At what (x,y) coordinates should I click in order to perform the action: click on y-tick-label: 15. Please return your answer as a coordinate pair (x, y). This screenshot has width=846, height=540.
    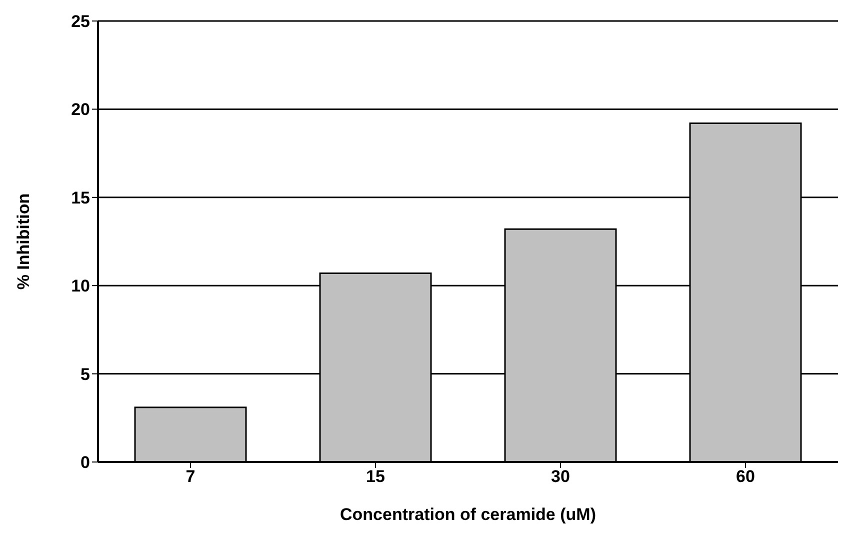
    Looking at the image, I should click on (80, 198).